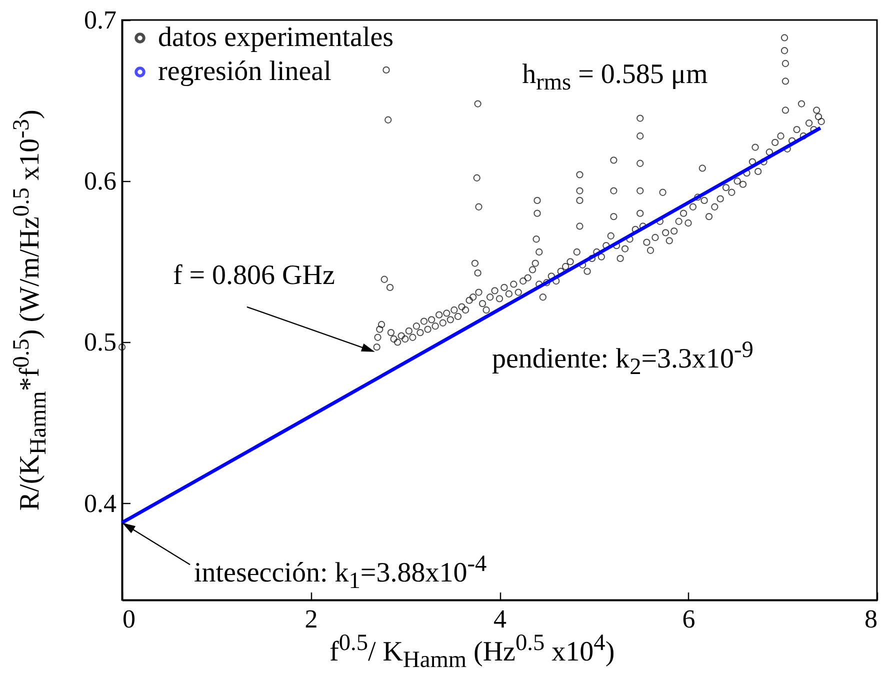 The width and height of the screenshot is (886, 682). What do you see at coordinates (623, 358) in the screenshot?
I see `annotation: pendiente: k$_{2}$=3.3x10$^{-9}$` at bounding box center [623, 358].